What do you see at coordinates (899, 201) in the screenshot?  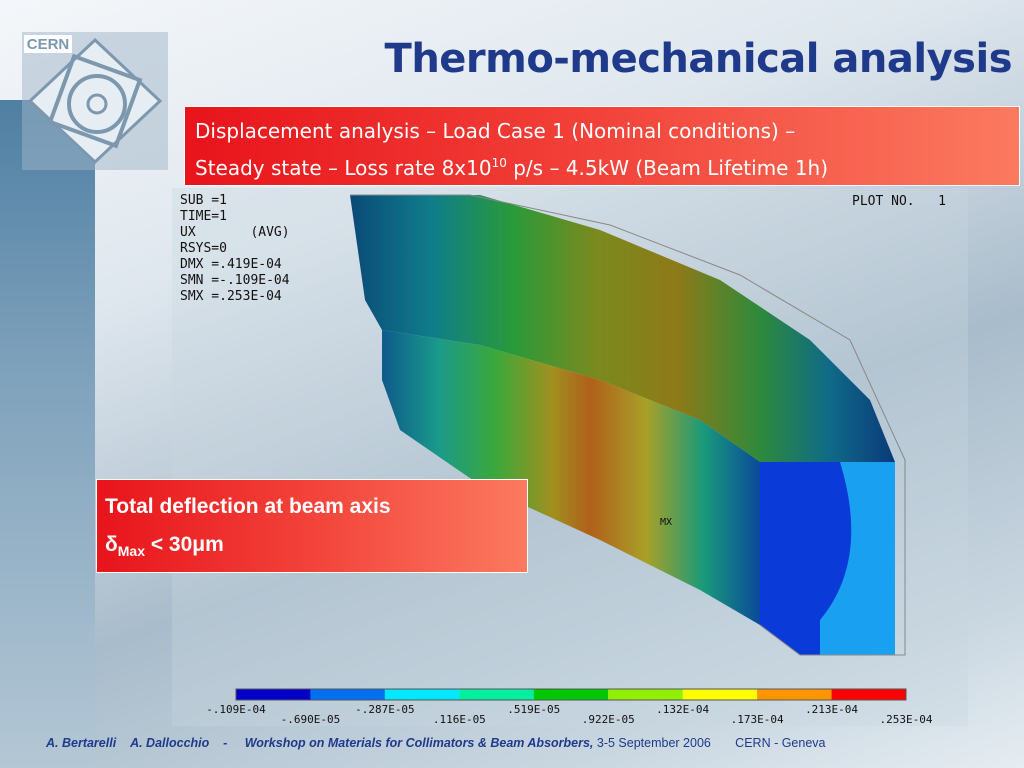 I see `plot-number: PLOT NO. 1` at bounding box center [899, 201].